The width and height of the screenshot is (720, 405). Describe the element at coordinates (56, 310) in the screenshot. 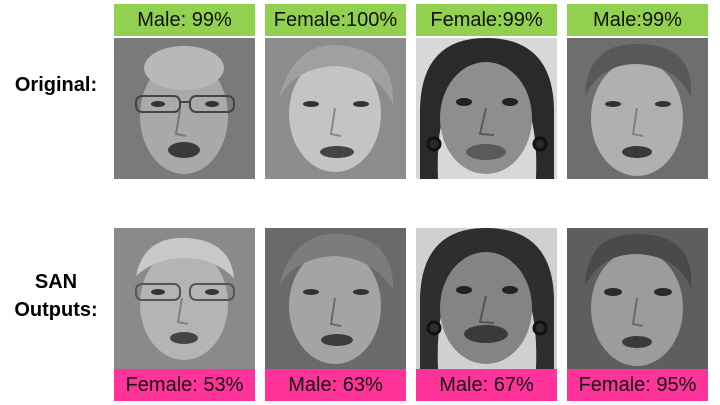

I see `row-label-san-line2: Outputs:` at that location.